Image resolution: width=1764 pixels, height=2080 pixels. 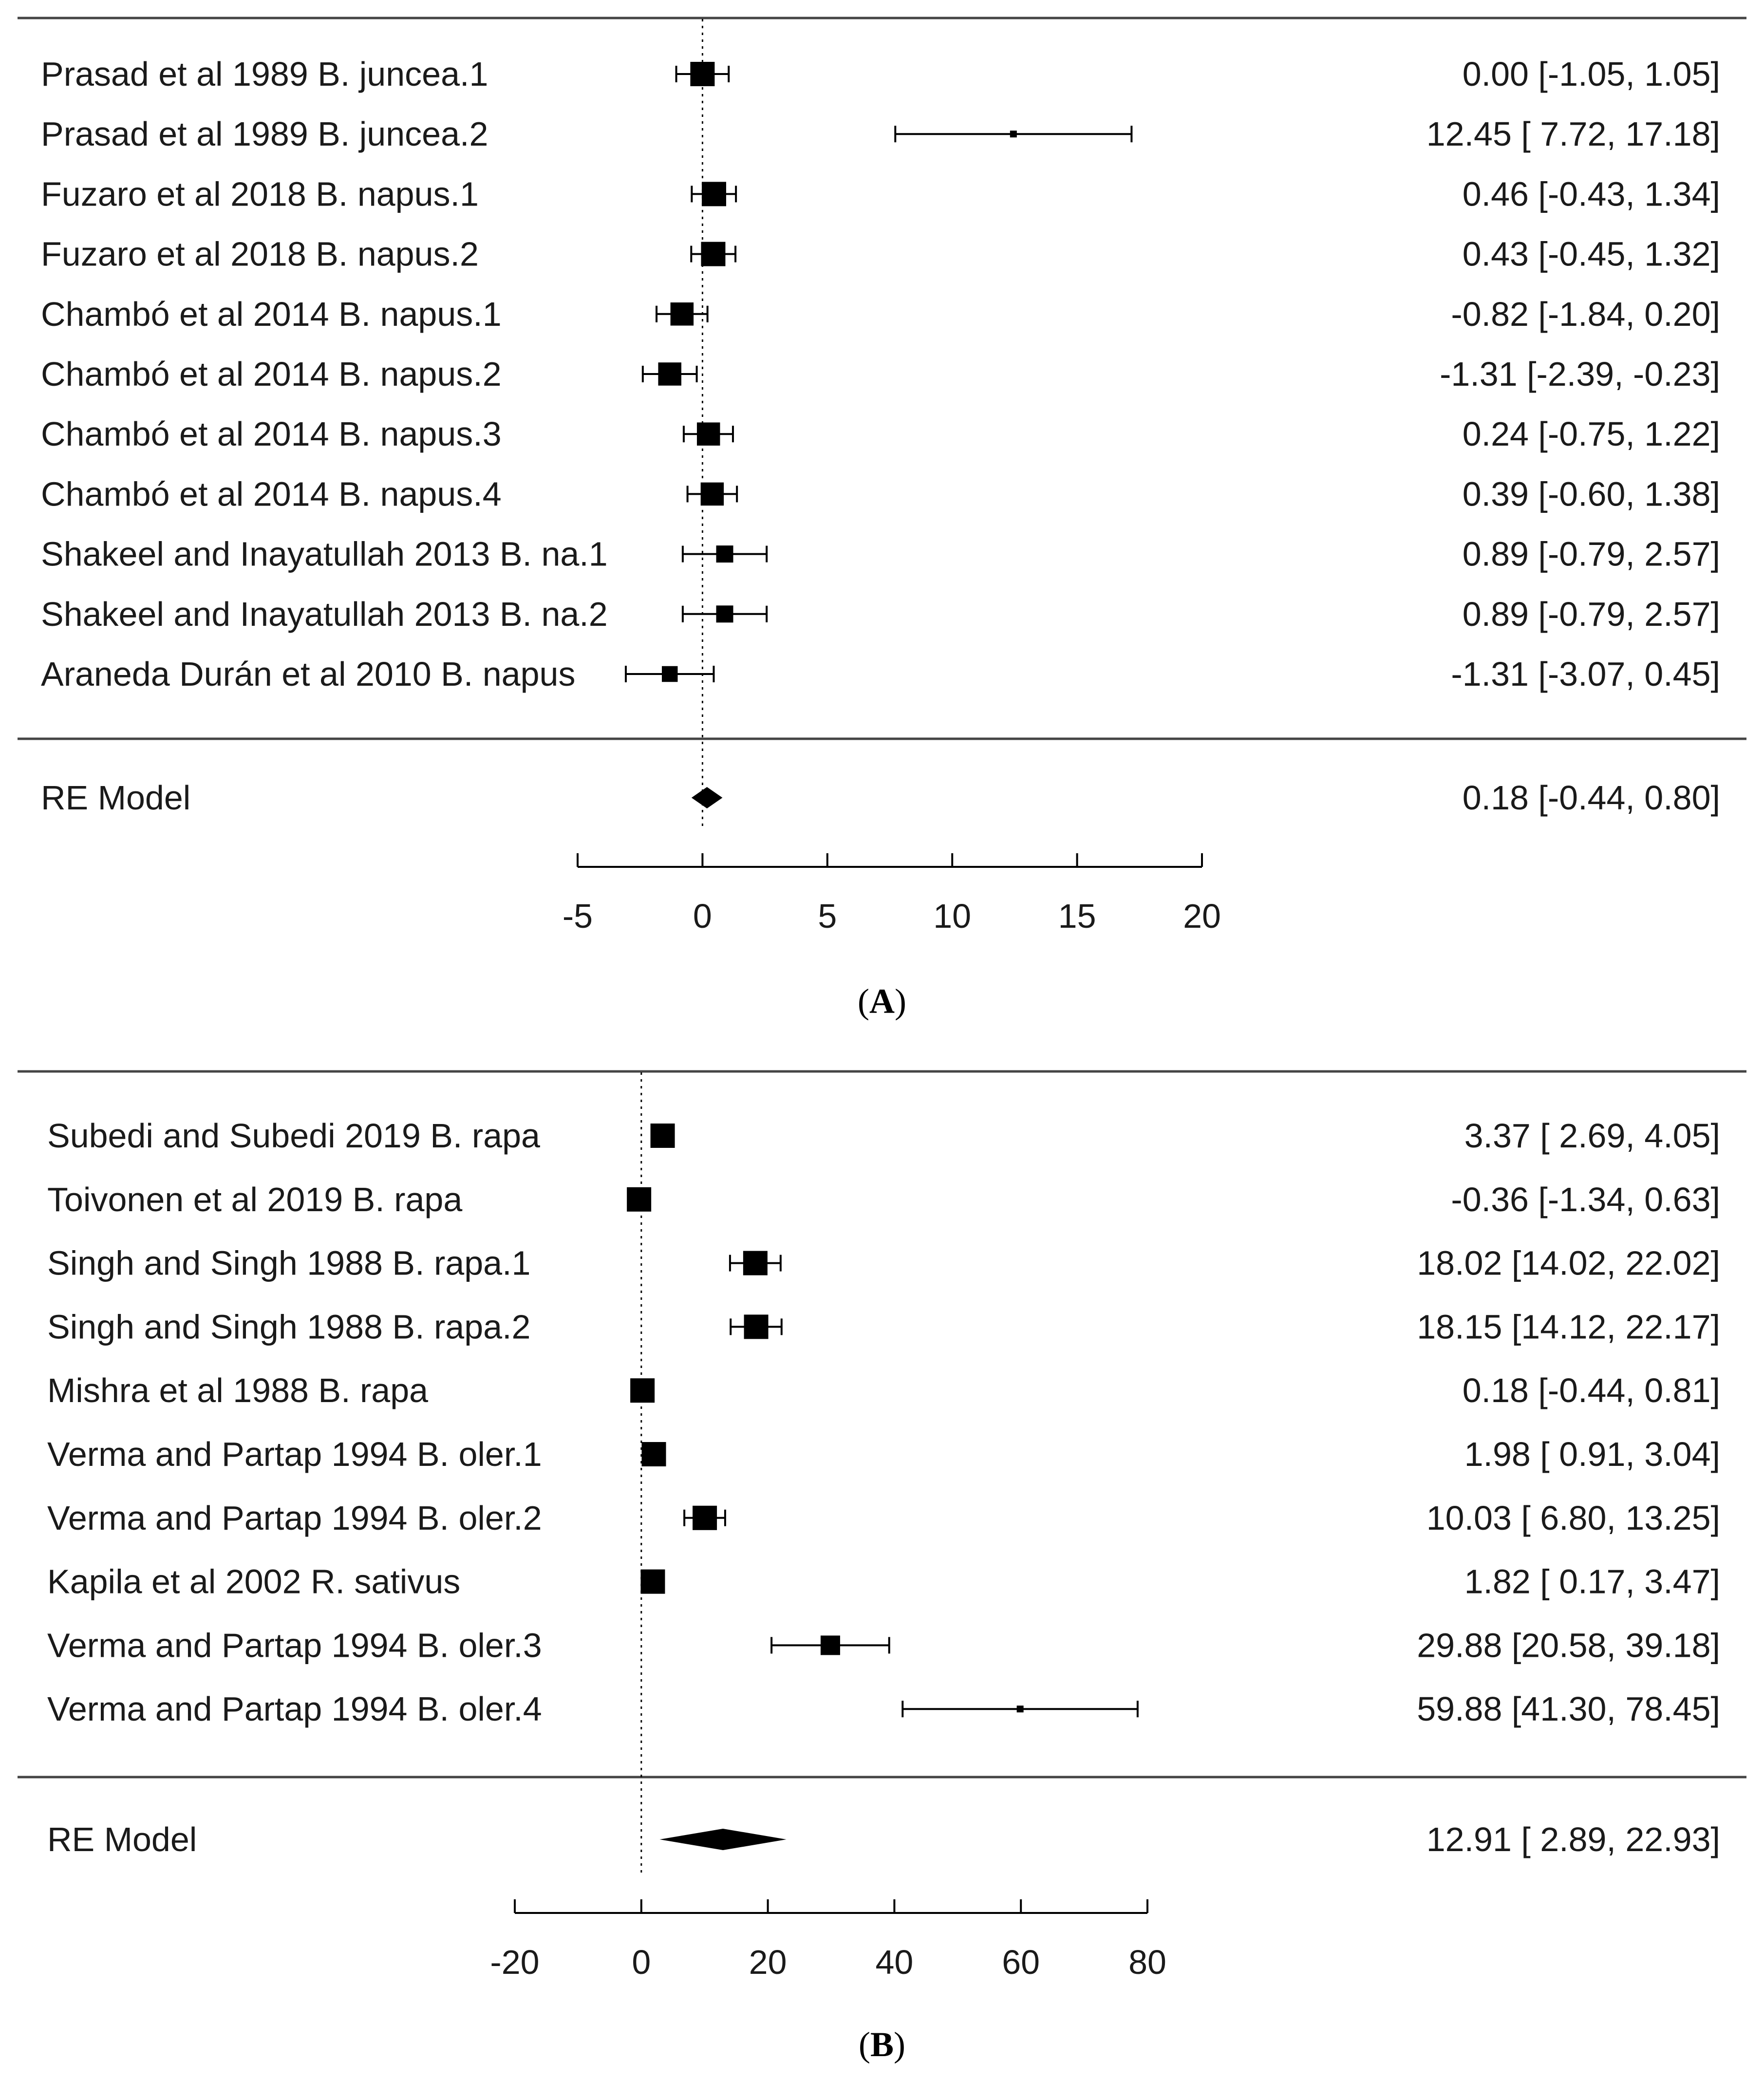 I want to click on study-label: Subedi and Subedi 2019 B. rapa, so click(x=293, y=1136).